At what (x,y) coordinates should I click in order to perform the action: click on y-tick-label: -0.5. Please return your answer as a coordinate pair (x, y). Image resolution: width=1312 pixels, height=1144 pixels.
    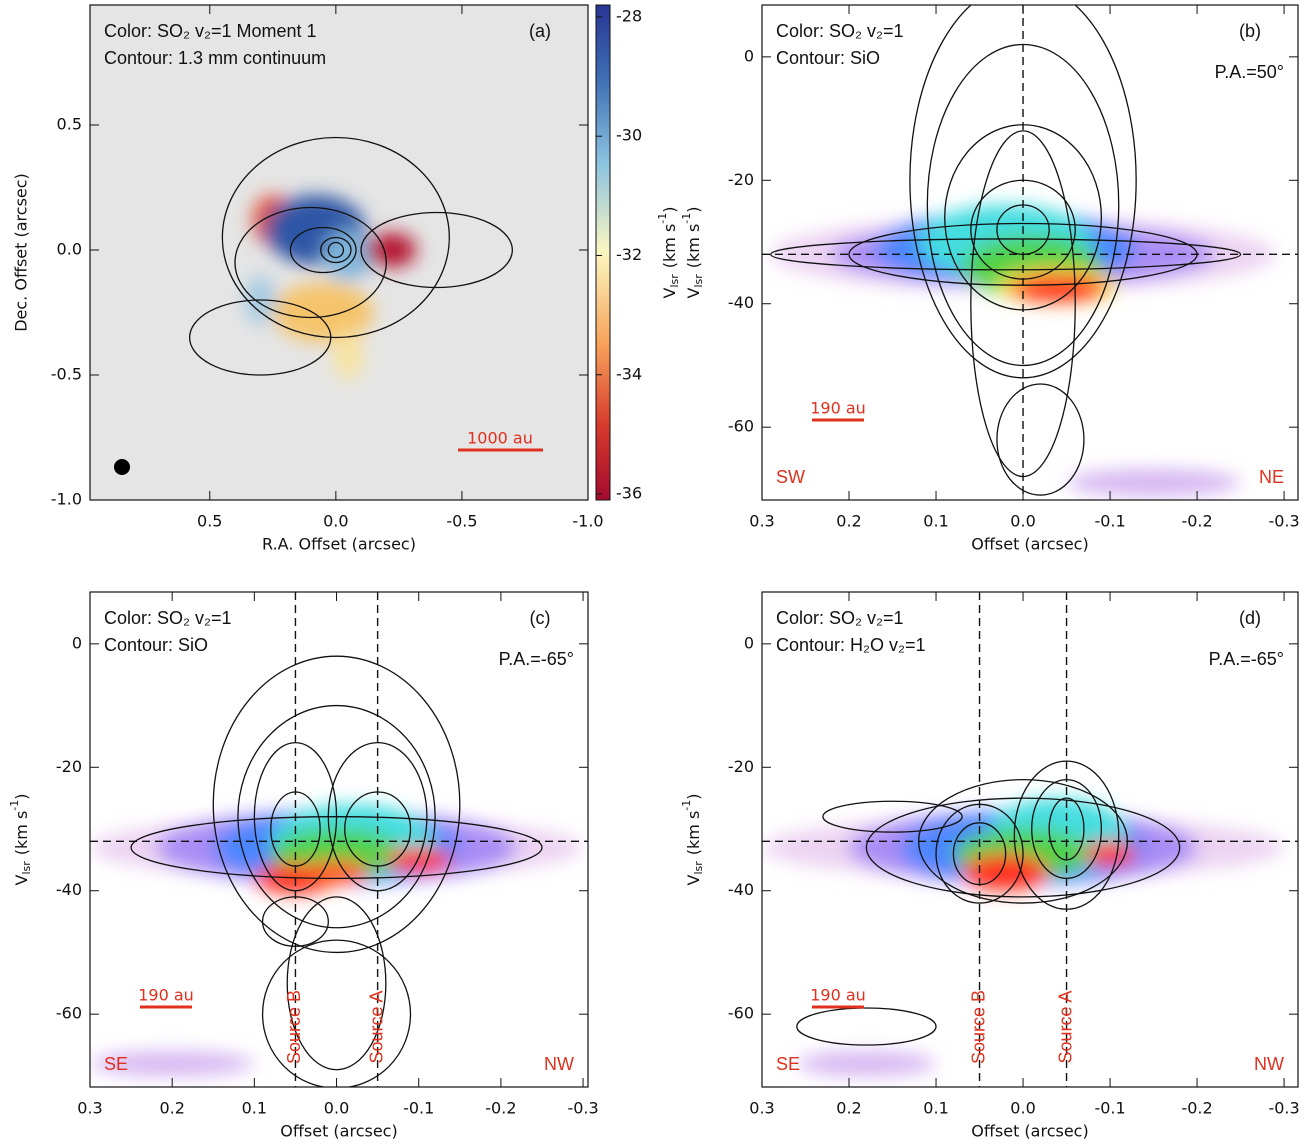
    Looking at the image, I should click on (66, 374).